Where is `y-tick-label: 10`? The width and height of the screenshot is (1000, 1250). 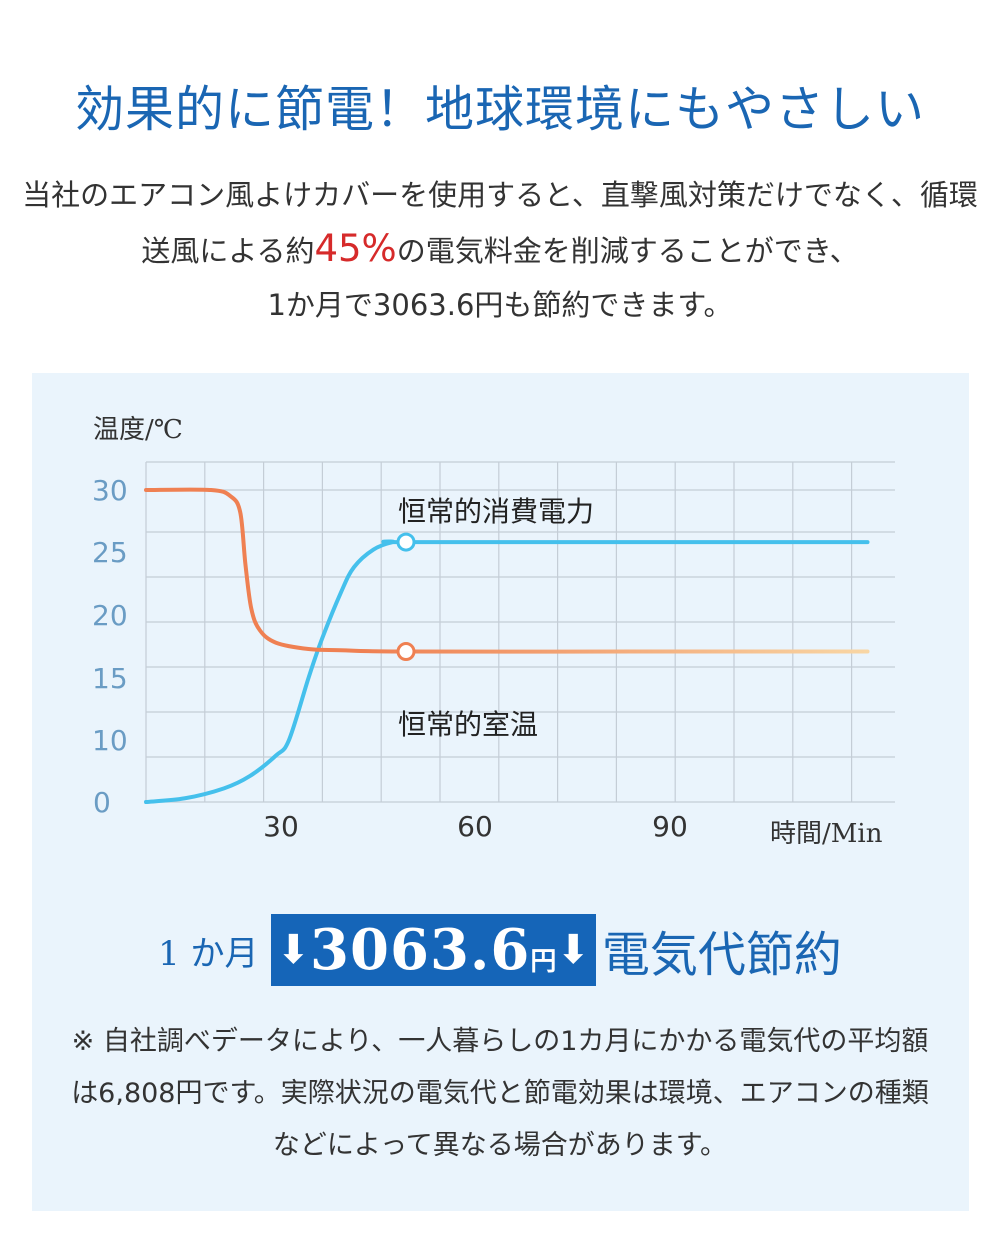 y-tick-label: 10 is located at coordinates (110, 740).